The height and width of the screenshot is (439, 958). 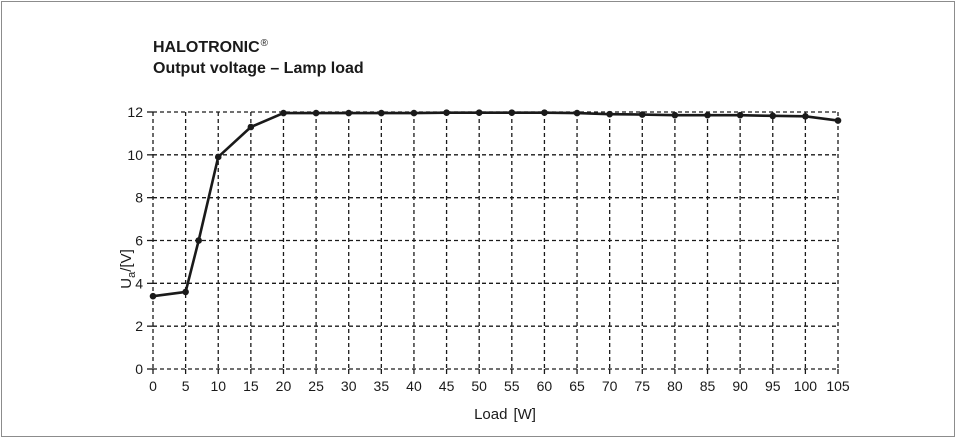 What do you see at coordinates (708, 386) in the screenshot?
I see `x-tick-label: 85` at bounding box center [708, 386].